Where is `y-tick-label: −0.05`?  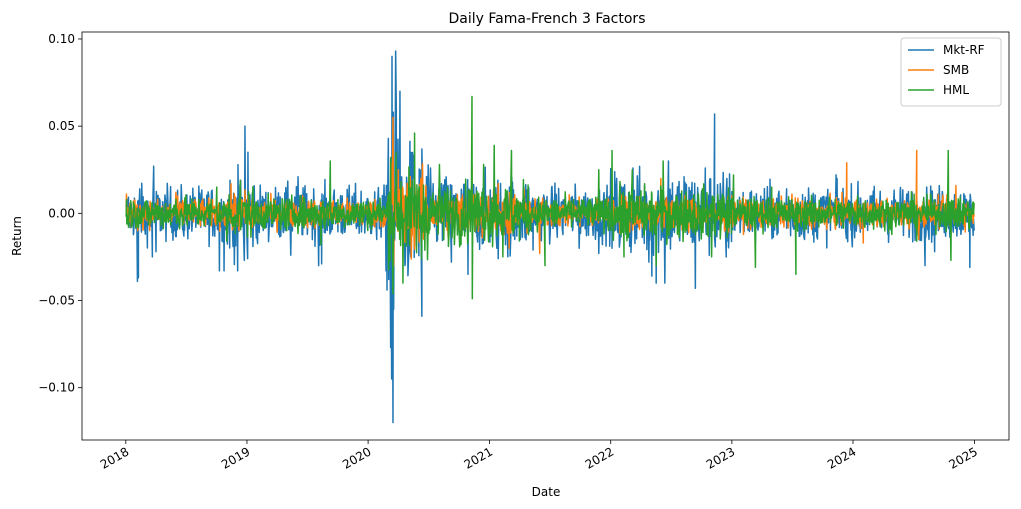 y-tick-label: −0.05 is located at coordinates (56, 301).